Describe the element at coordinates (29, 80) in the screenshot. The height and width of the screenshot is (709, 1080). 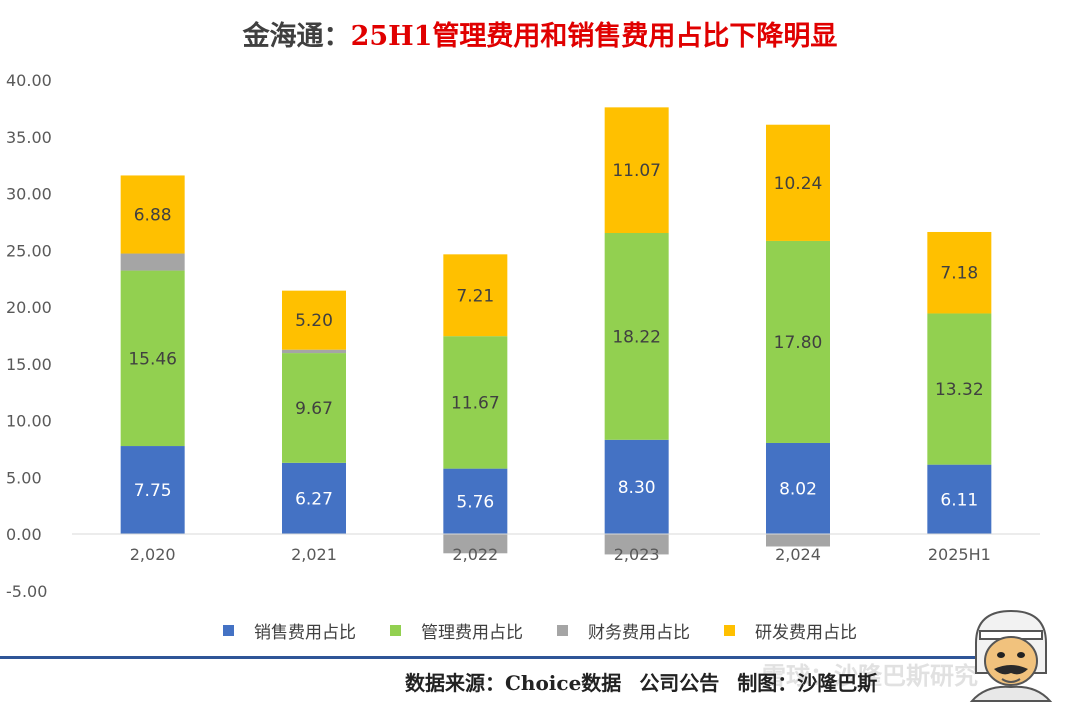
I see `y-tick-label-0: 40.00` at that location.